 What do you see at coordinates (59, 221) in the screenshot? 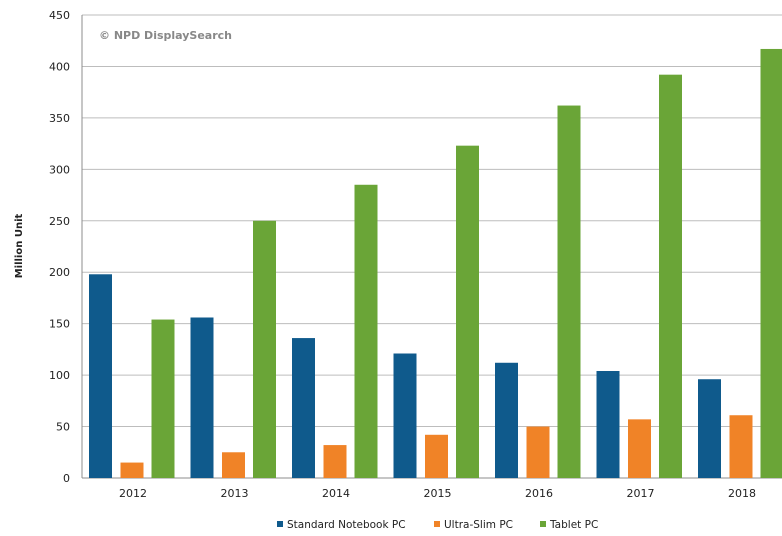
I see `y-tick-label: 250` at bounding box center [59, 221].